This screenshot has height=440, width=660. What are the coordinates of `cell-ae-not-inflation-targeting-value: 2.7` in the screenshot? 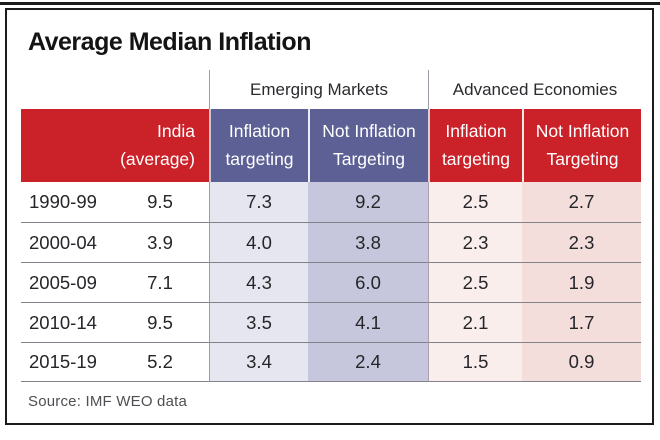 It's located at (581, 202).